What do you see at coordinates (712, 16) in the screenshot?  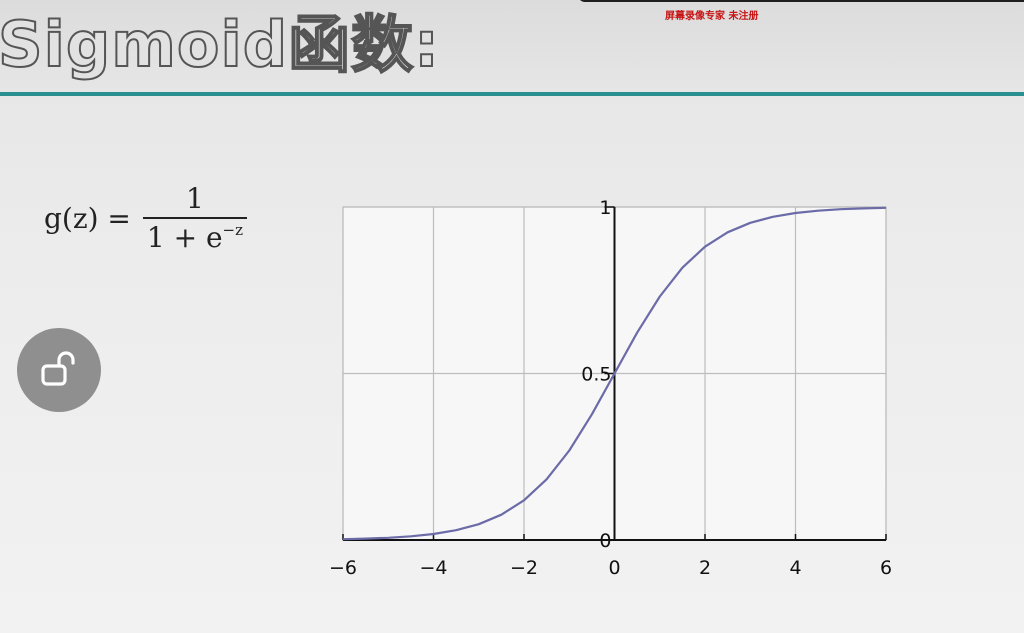 I see `watermark-text: 屏幕录像专家 未注册` at bounding box center [712, 16].